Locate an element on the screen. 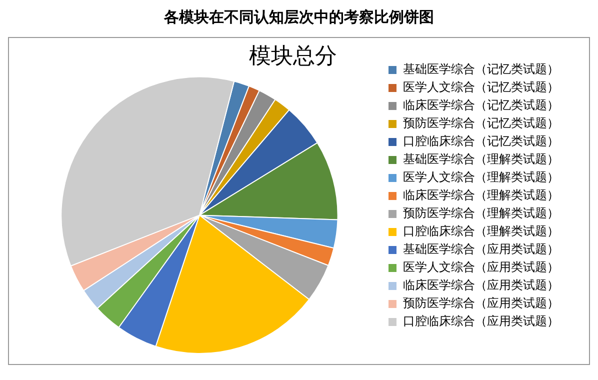  legend-label: 临床医学综合（理解类试题） is located at coordinates (481, 195).